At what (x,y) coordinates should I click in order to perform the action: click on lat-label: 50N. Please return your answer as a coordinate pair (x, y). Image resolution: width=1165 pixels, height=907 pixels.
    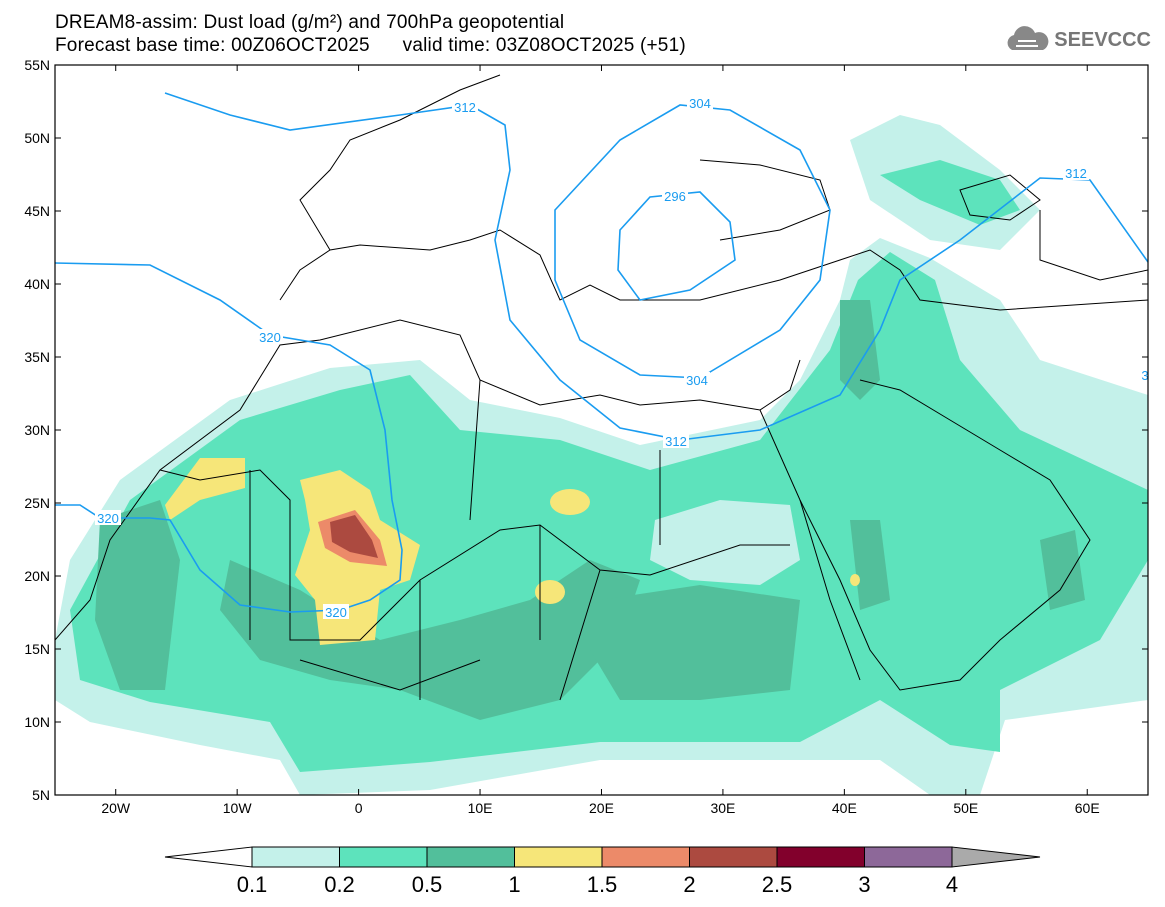
    Looking at the image, I should click on (37, 138).